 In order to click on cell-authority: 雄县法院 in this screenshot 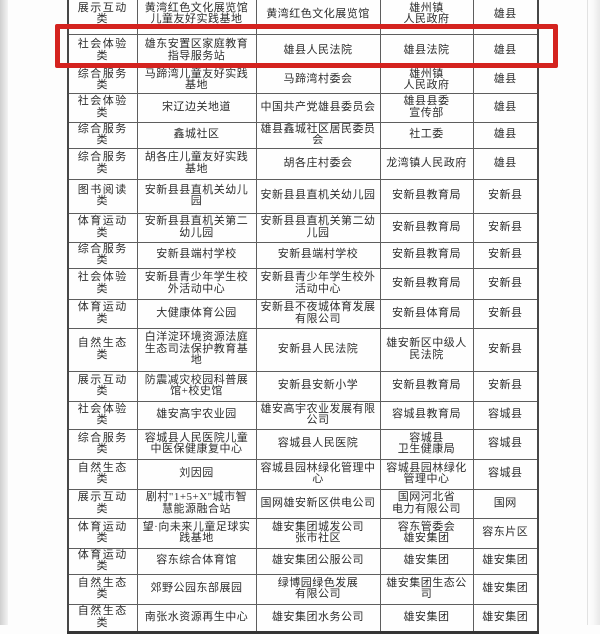, I will do `click(426, 50)`.